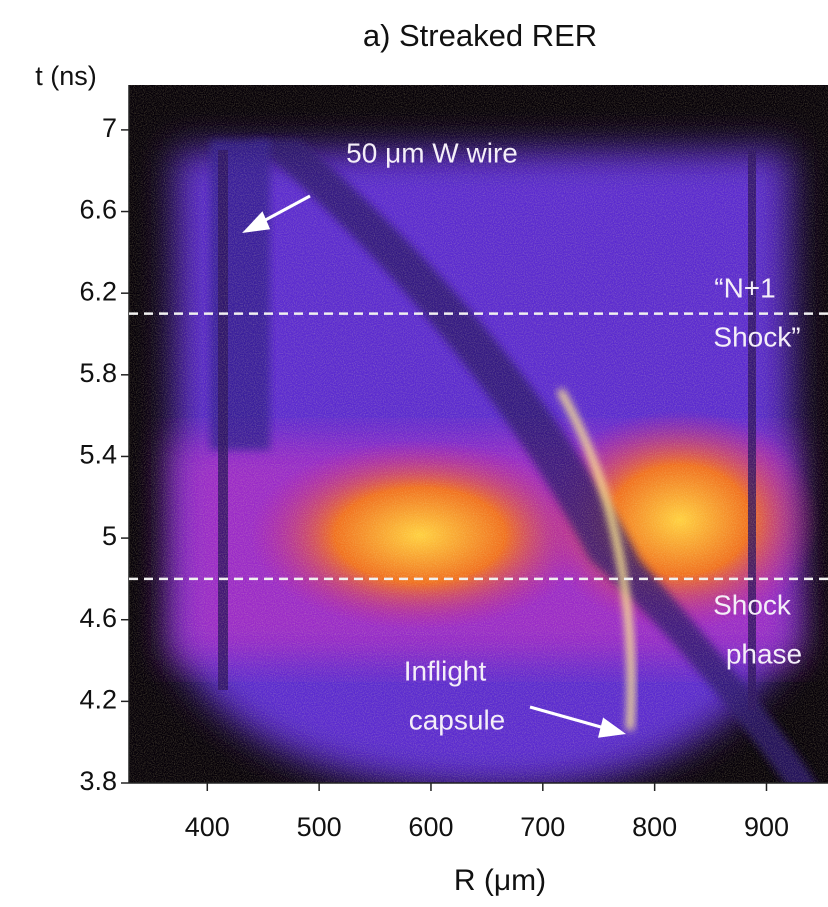 Image resolution: width=828 pixels, height=907 pixels. What do you see at coordinates (98, 781) in the screenshot?
I see `y-tick-label: 3.8` at bounding box center [98, 781].